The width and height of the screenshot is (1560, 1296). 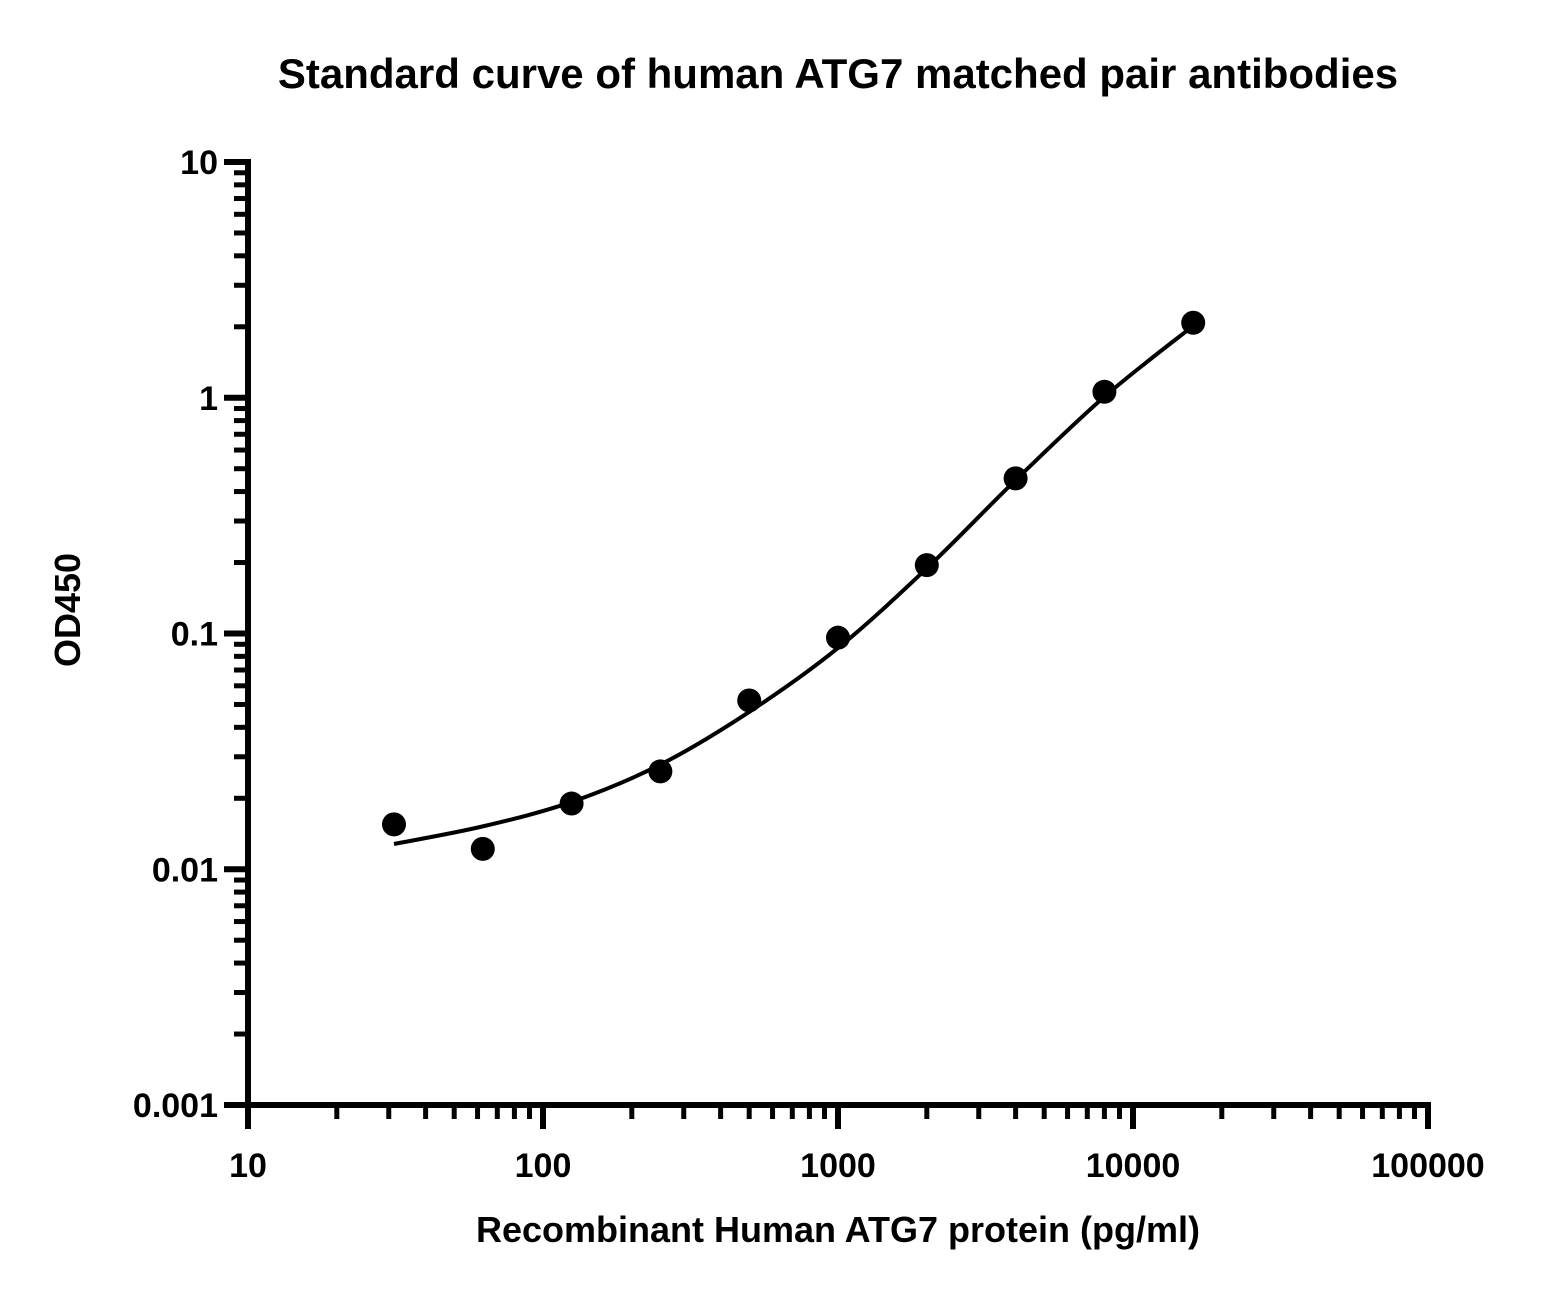 I want to click on y-tick-label: 0.001, so click(x=175, y=1106).